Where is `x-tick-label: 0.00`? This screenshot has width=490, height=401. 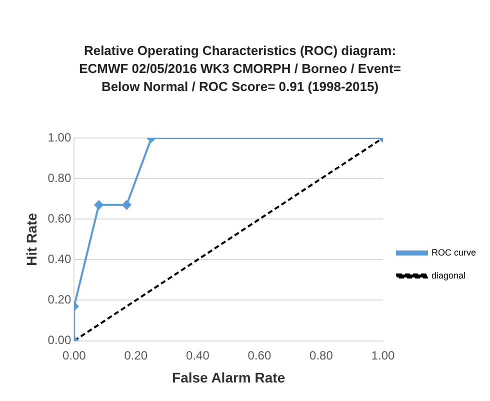 x-tick-label: 0.00 is located at coordinates (74, 355).